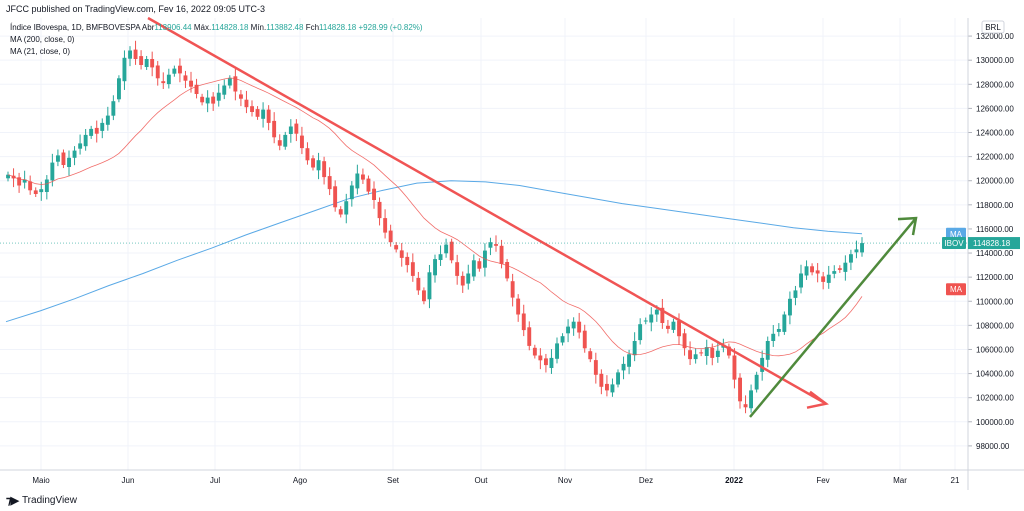  I want to click on tradingview-logo-icon: ⁊▶, so click(12, 501).